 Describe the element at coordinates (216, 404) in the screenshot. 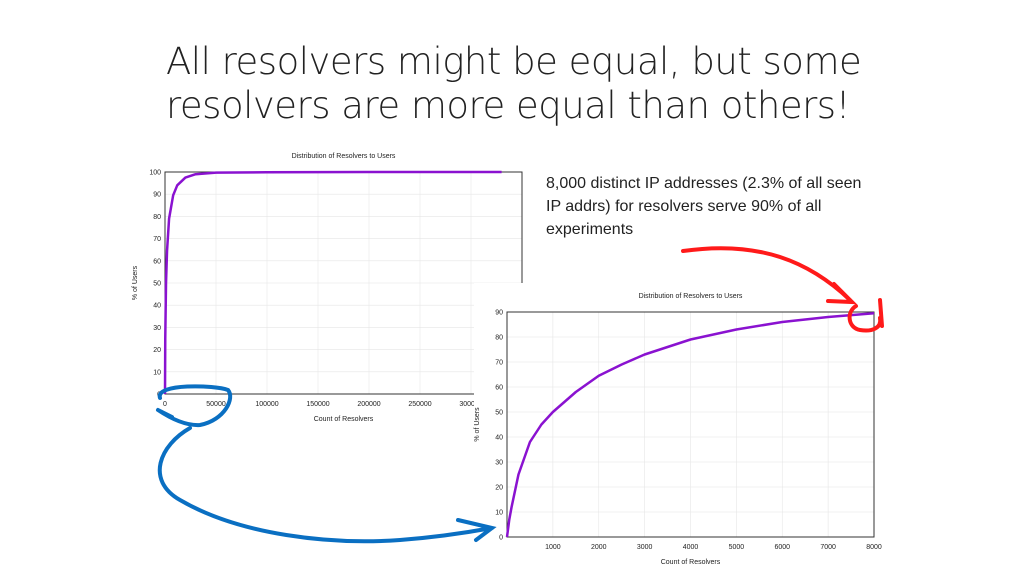

I see `x-tick-label: 50000` at that location.